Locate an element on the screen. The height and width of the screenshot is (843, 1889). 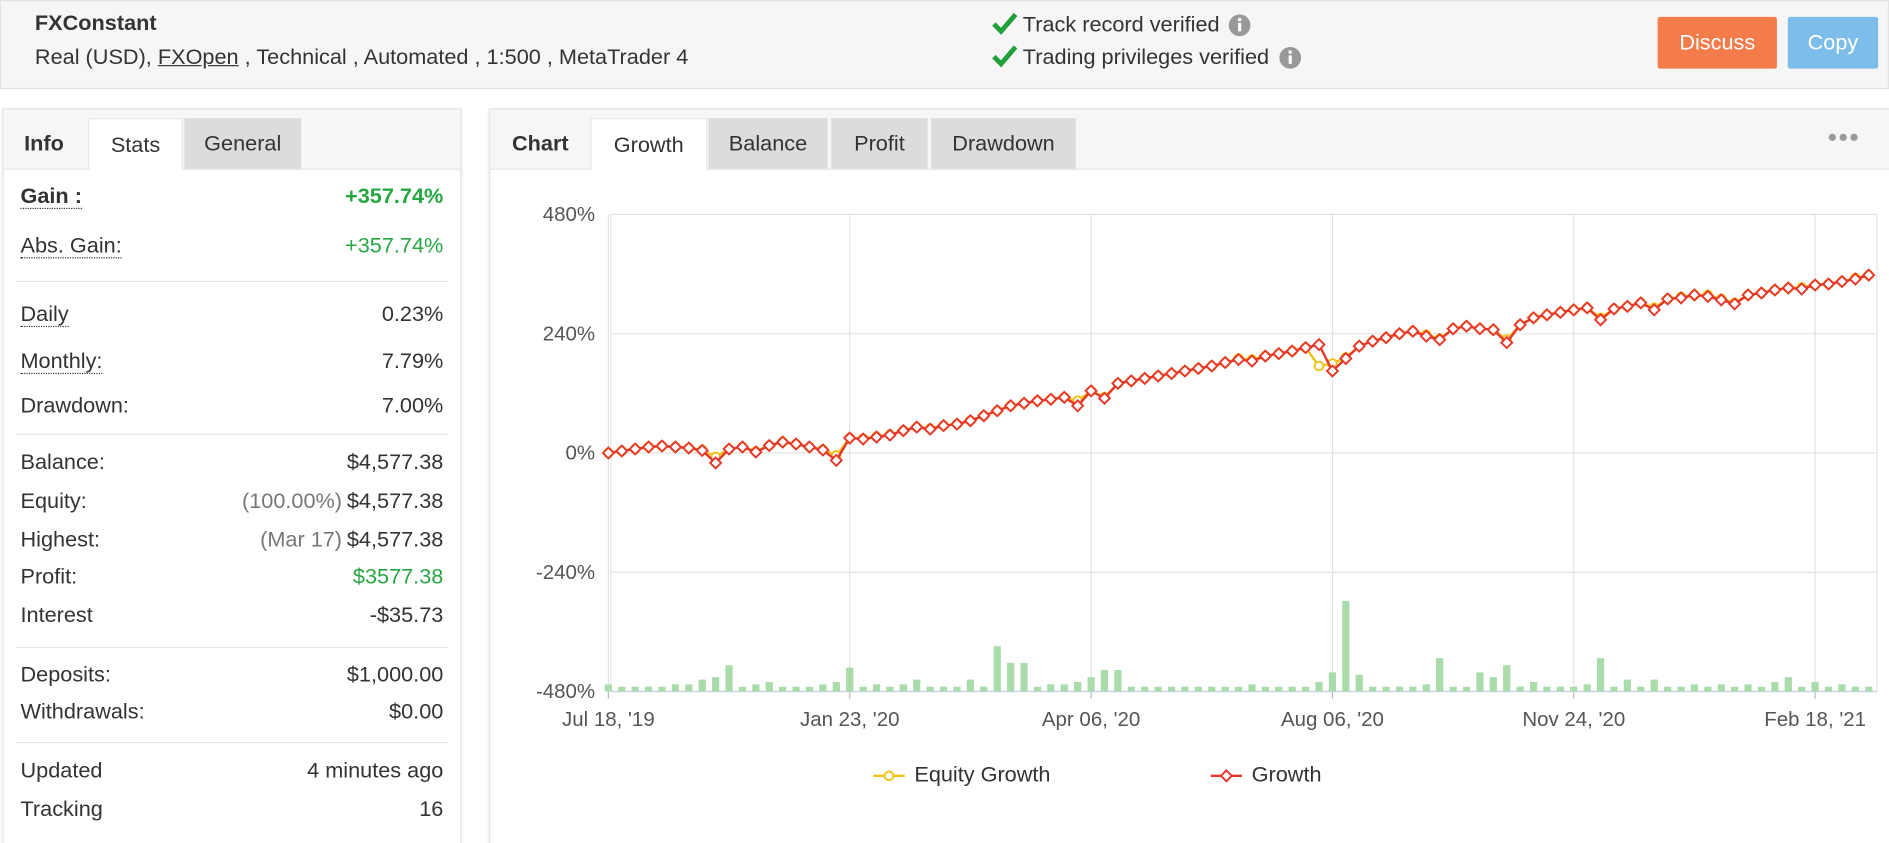
tab: Balance is located at coordinates (768, 143).